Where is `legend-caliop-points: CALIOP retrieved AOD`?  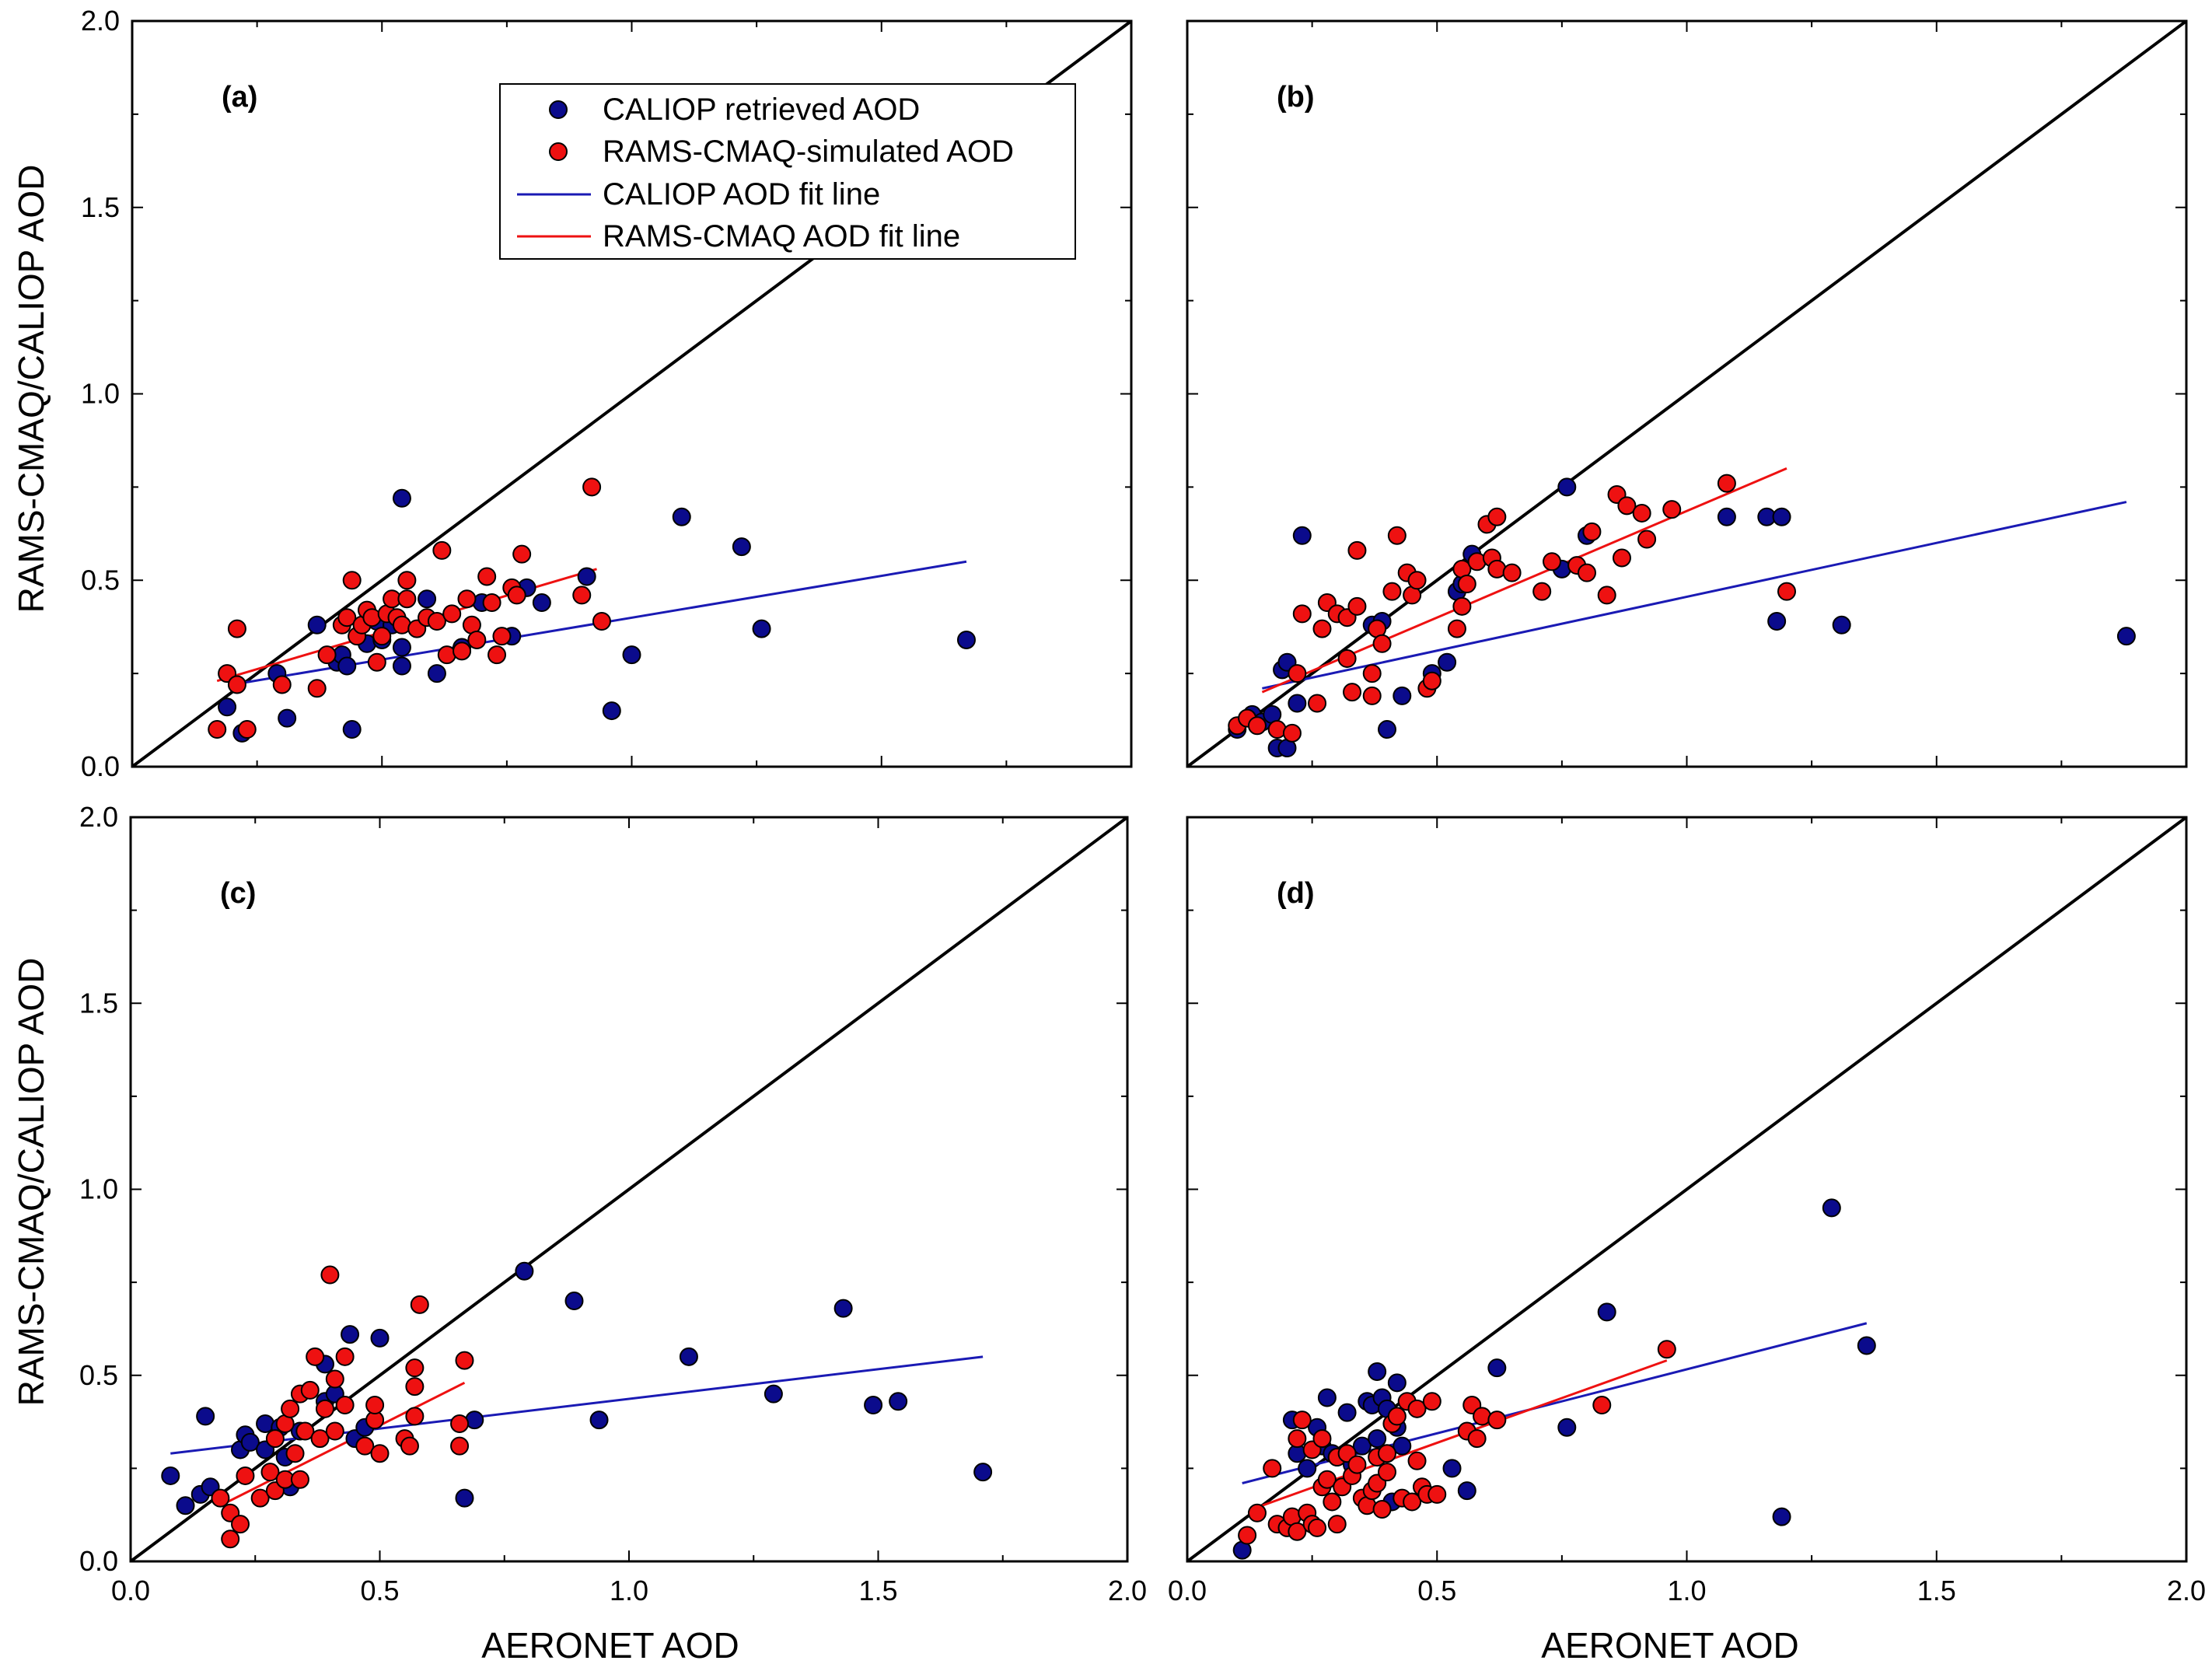
legend-caliop-points: CALIOP retrieved AOD is located at coordinates (761, 110).